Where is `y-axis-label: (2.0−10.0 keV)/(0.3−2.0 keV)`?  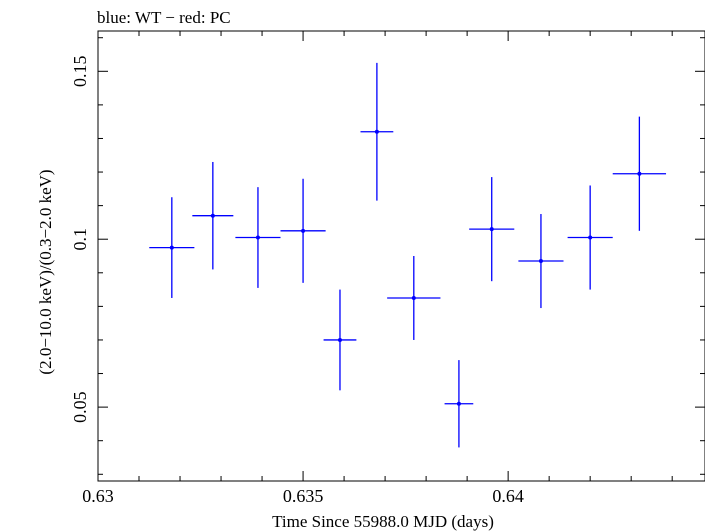
y-axis-label: (2.0−10.0 keV)/(0.3−2.0 keV) is located at coordinates (45, 271).